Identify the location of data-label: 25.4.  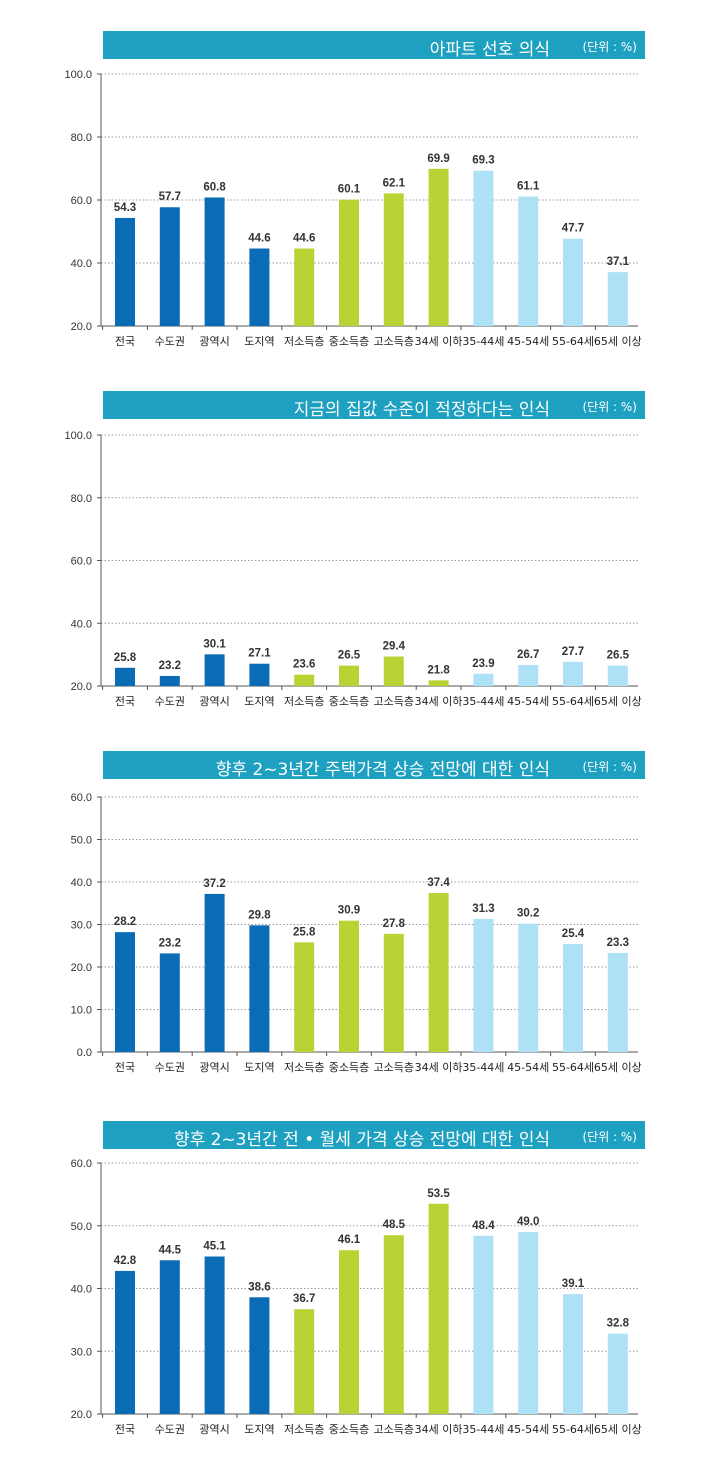
(573, 934).